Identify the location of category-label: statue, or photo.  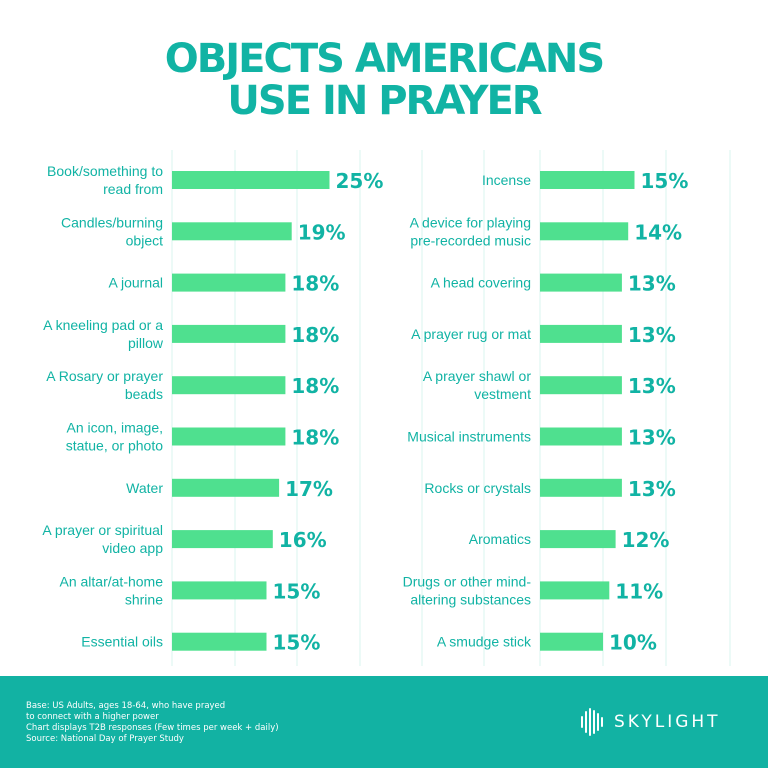
(115, 446).